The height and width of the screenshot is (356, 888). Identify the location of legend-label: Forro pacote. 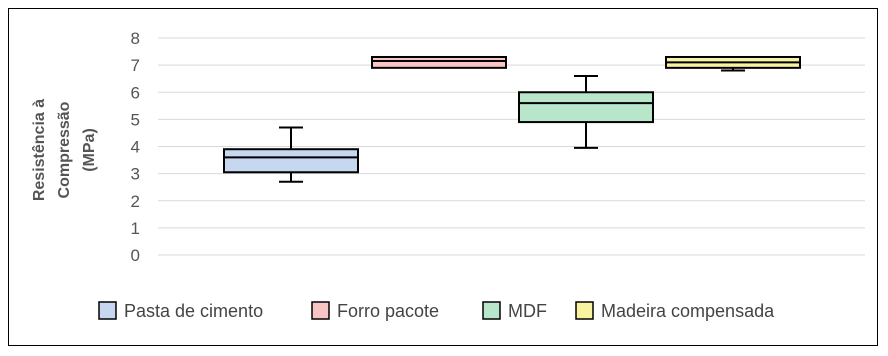
(388, 311).